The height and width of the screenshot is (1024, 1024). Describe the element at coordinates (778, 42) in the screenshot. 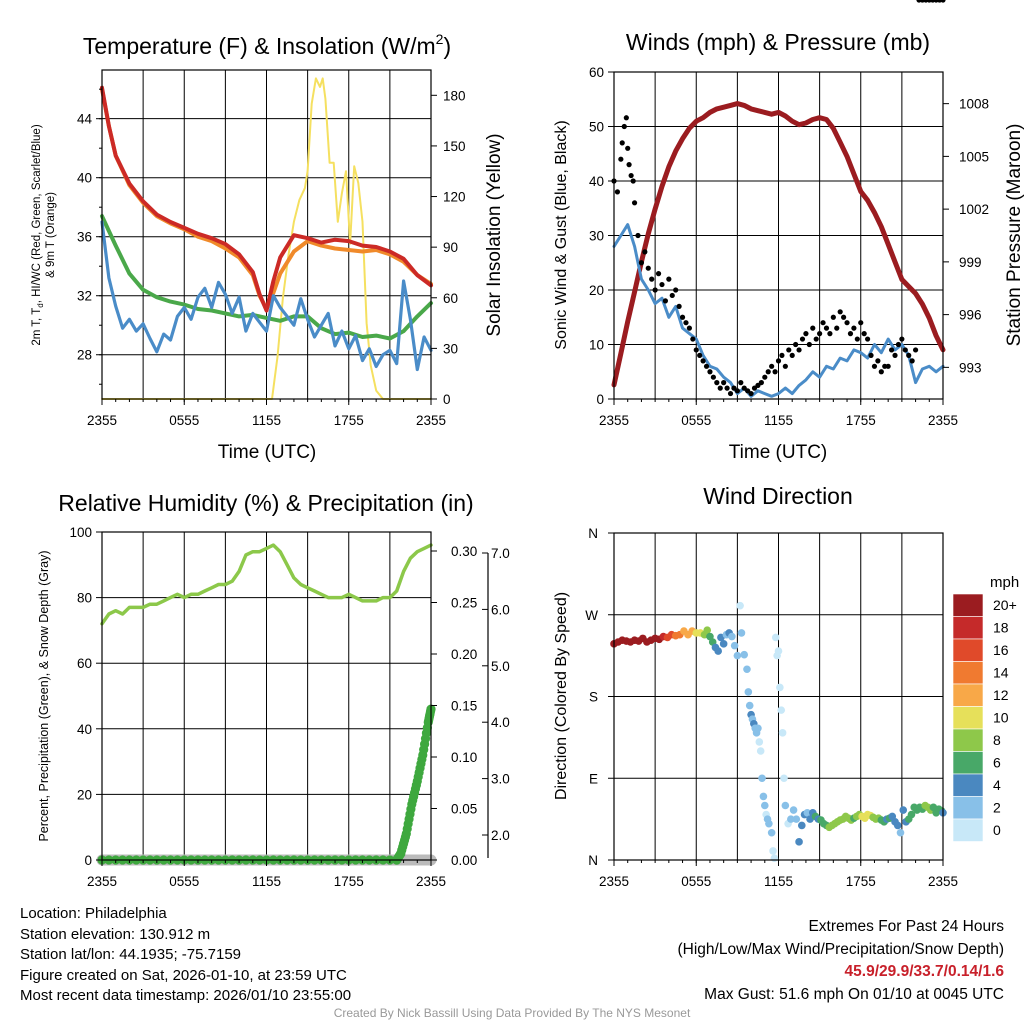

I see `winds-panel-title: Winds (mph) & Pressure (mb)` at that location.